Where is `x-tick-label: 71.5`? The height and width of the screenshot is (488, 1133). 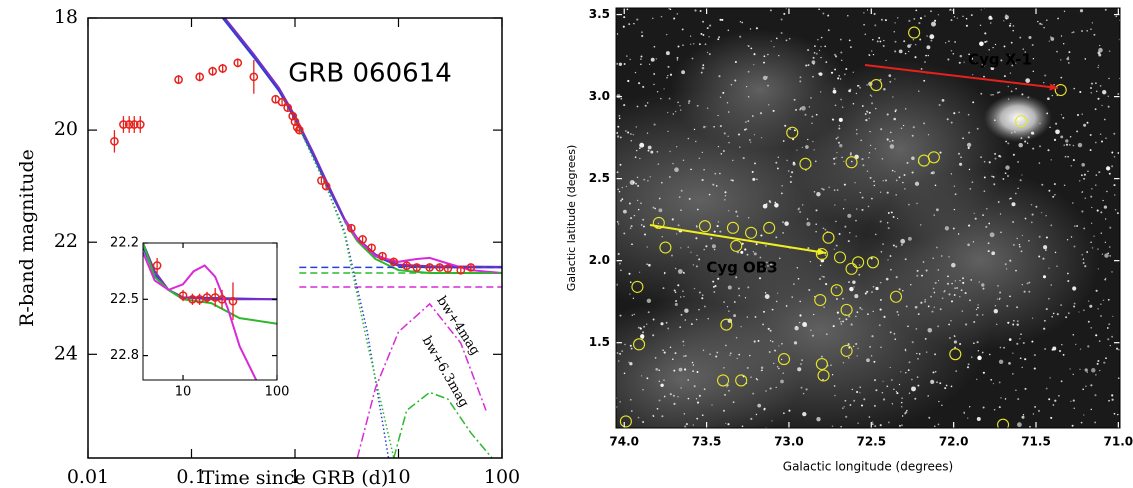
x-tick-label: 71.5 is located at coordinates (1036, 442).